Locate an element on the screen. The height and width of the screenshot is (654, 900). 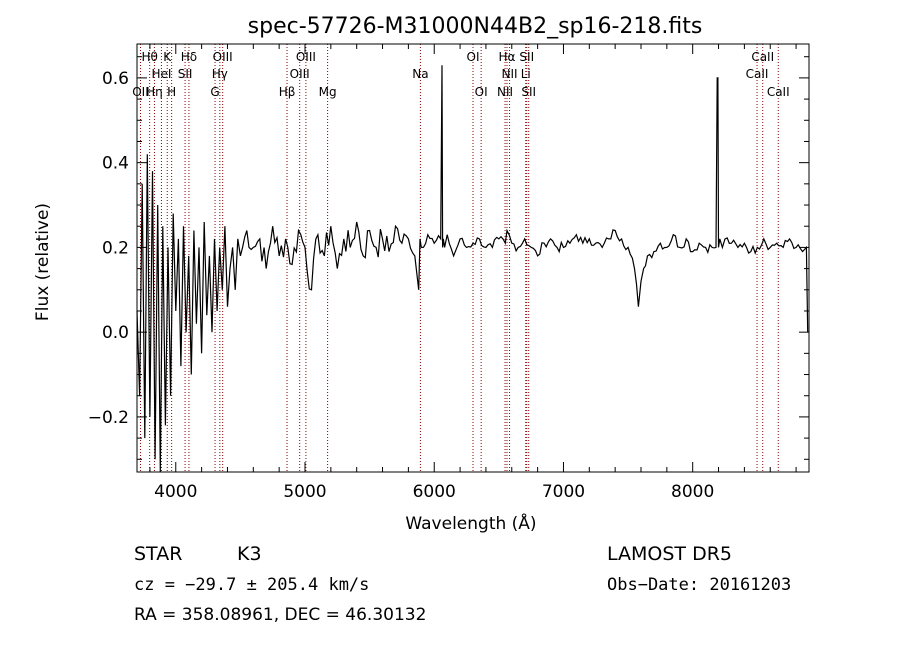
line-marker-label-3: HeI is located at coordinates (161, 74).